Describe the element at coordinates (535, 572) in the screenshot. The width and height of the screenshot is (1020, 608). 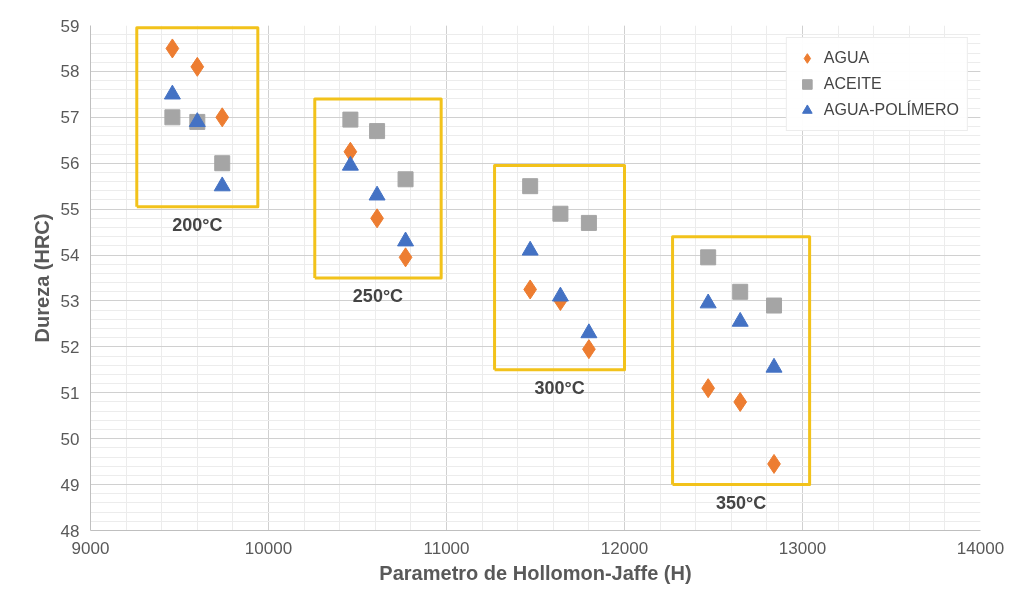
I see `x-axis-title: Parametro de Hollomon-Jaffe (H)` at that location.